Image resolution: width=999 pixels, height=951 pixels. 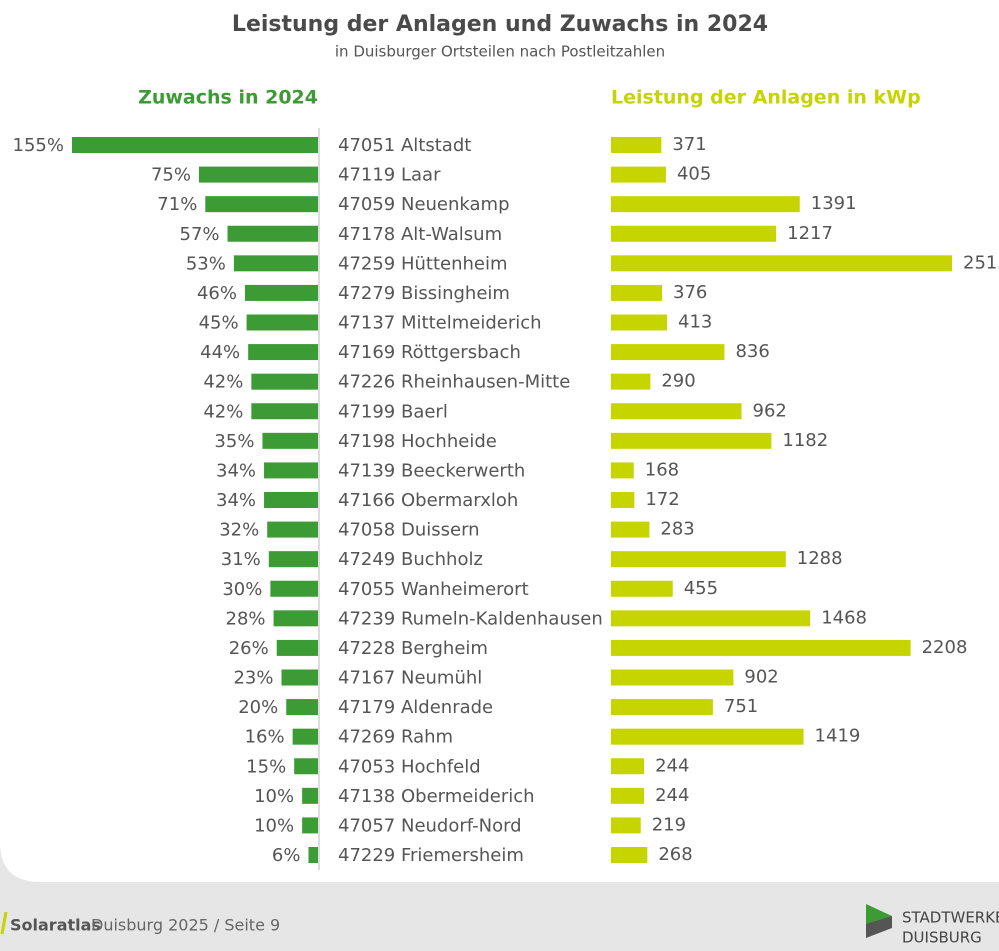 What do you see at coordinates (838, 736) in the screenshot?
I see `value-label: 1419` at bounding box center [838, 736].